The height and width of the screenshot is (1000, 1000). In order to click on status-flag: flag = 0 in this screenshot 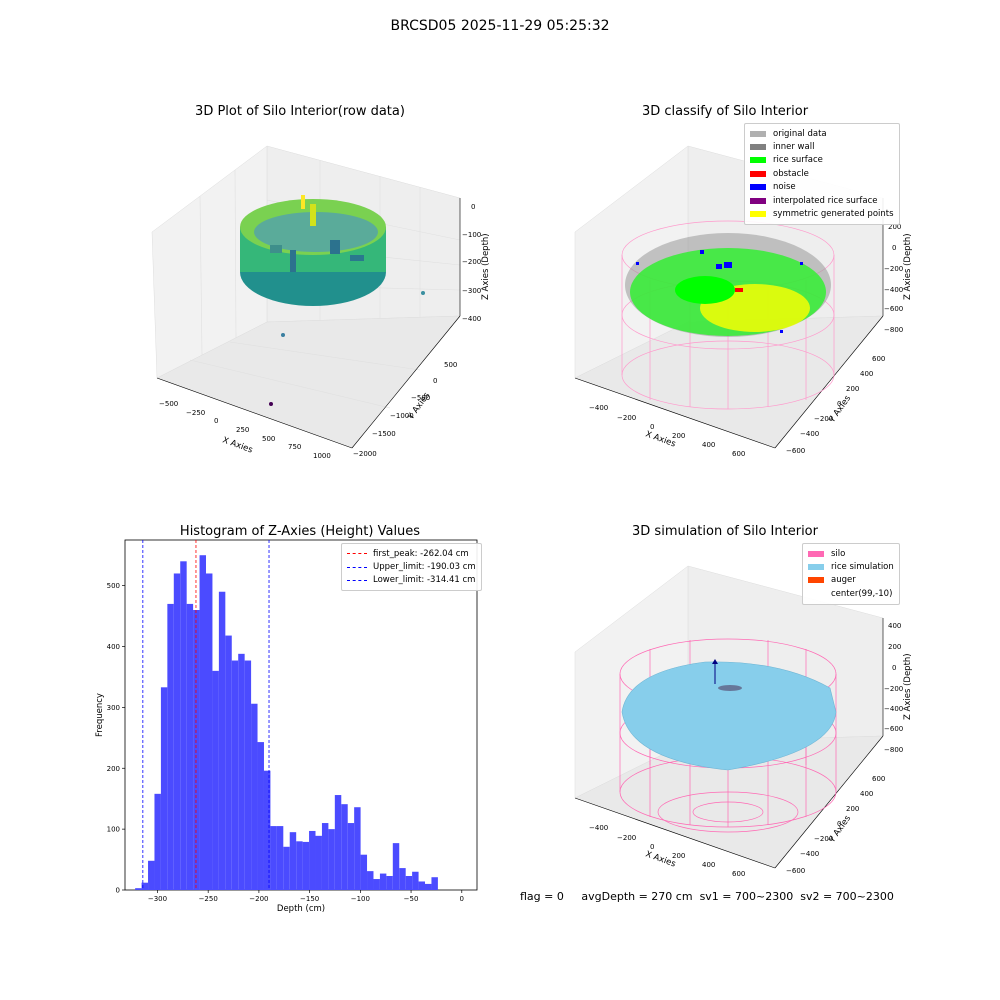, I will do `click(542, 896)`.